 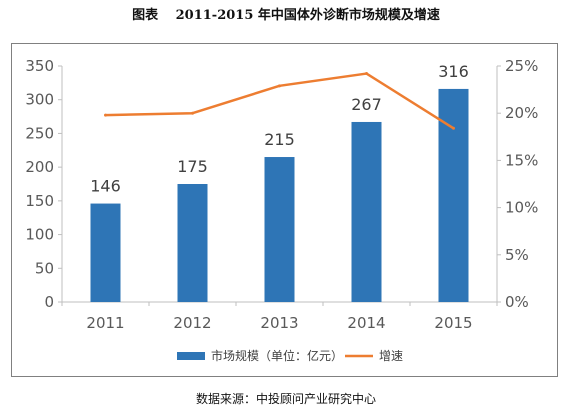 What do you see at coordinates (192, 166) in the screenshot?
I see `bar-data-label: 175` at bounding box center [192, 166].